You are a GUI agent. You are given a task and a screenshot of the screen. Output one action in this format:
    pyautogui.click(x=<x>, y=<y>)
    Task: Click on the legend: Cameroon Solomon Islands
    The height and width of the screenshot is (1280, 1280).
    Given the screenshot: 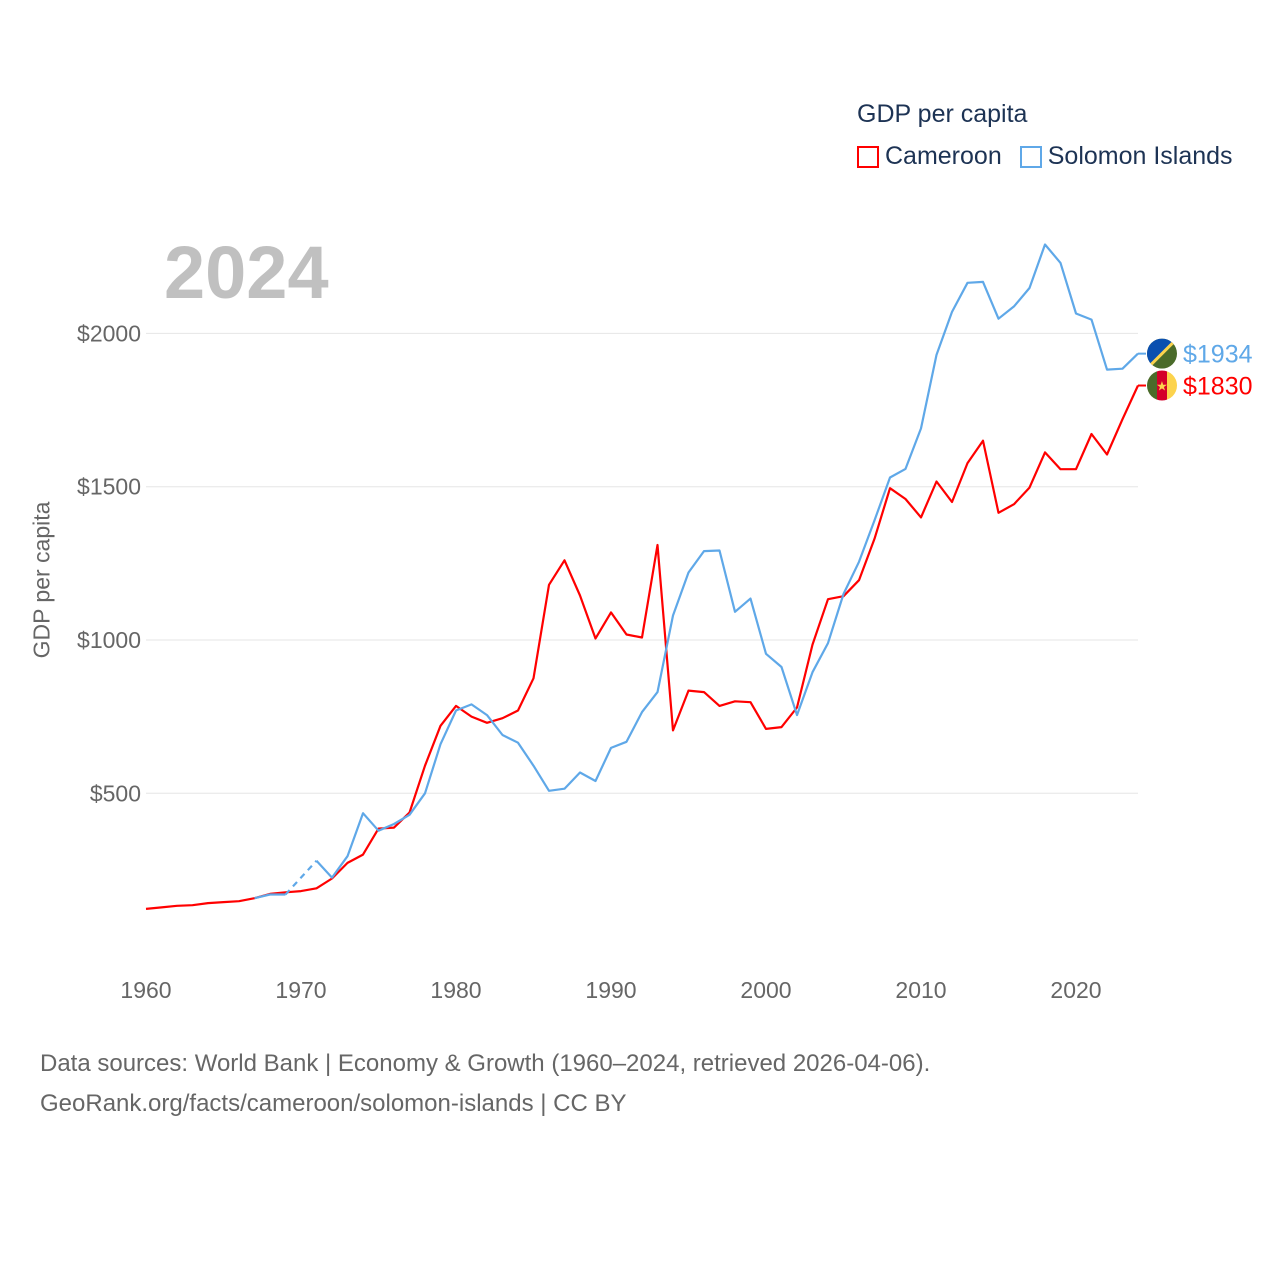 What is the action you would take?
    pyautogui.click(x=1045, y=156)
    